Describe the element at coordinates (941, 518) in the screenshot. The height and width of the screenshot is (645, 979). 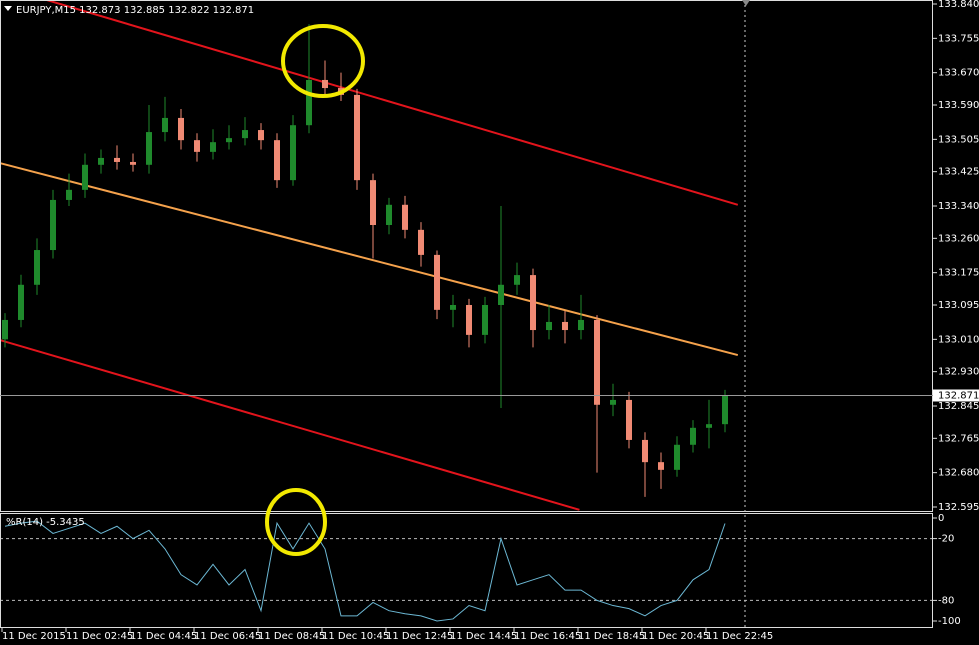
I see `y-tick-label: 0` at that location.